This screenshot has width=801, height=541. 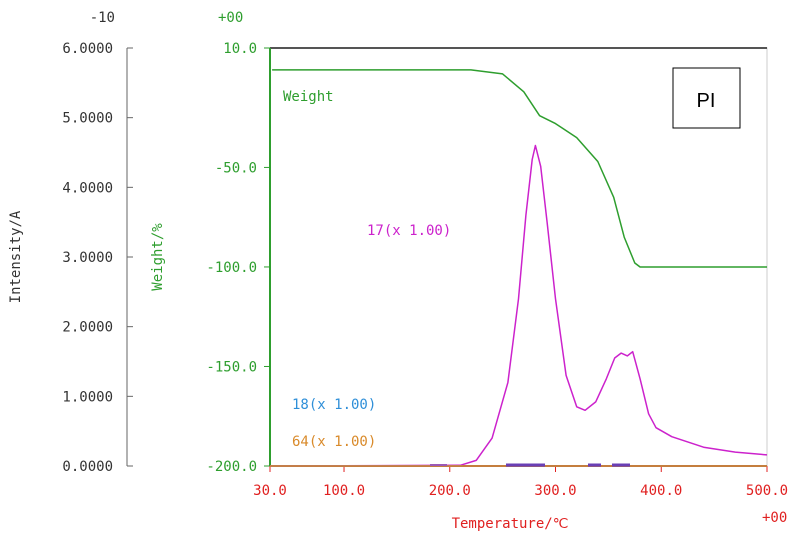 I want to click on x-exponent: +00, so click(x=774, y=518).